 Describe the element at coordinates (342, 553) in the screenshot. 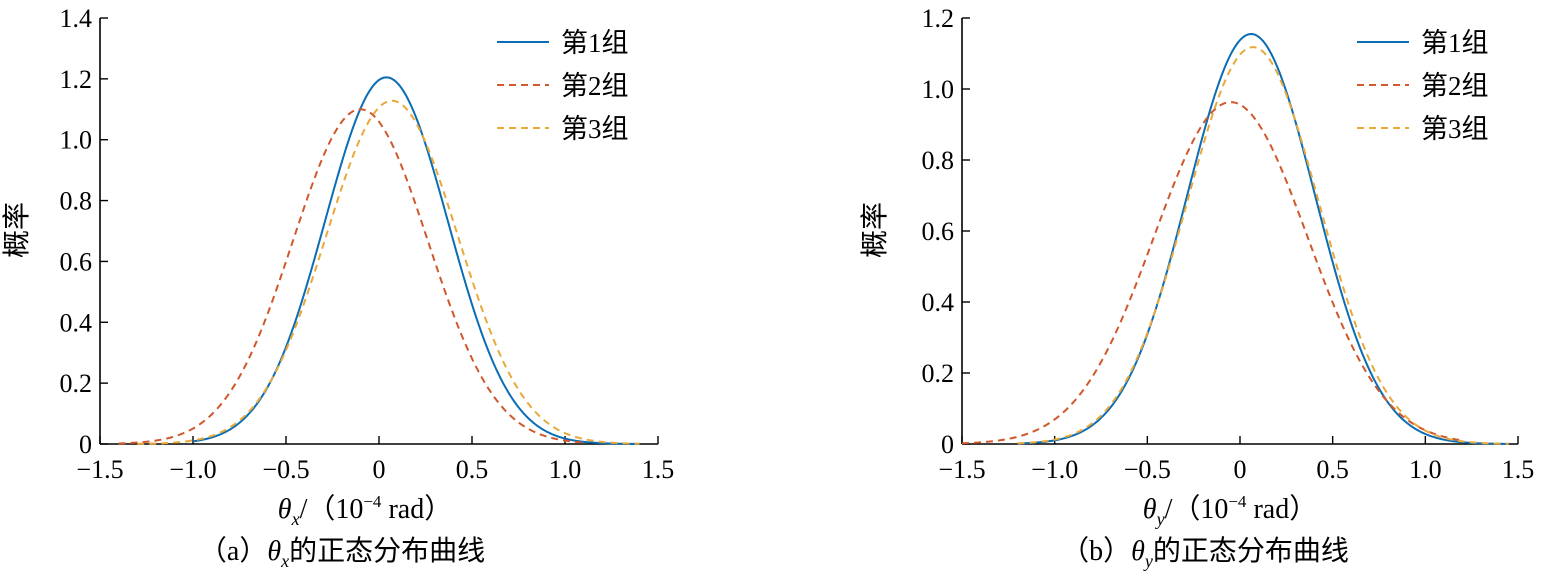

I see `figure-caption: （a）θx的正态分布曲线` at that location.